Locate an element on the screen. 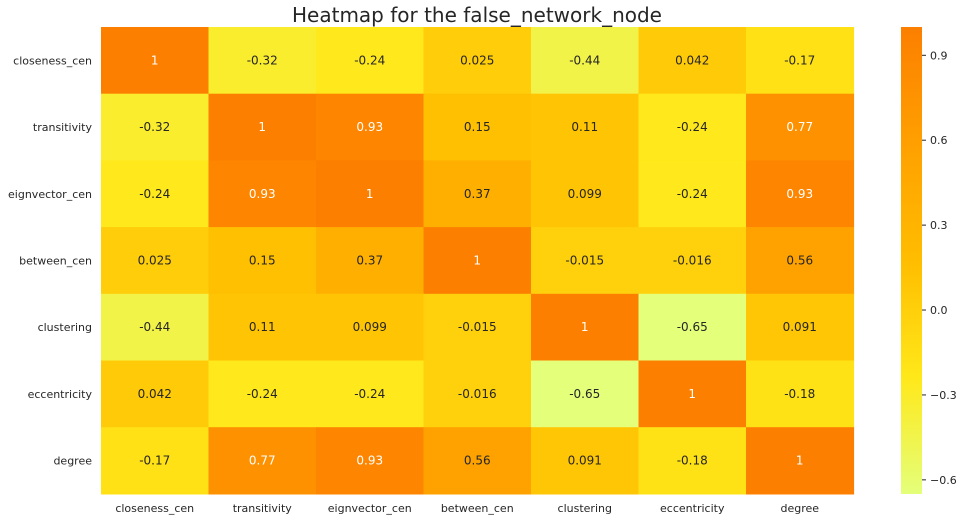  y-tick-label: between_cen is located at coordinates (55, 260).